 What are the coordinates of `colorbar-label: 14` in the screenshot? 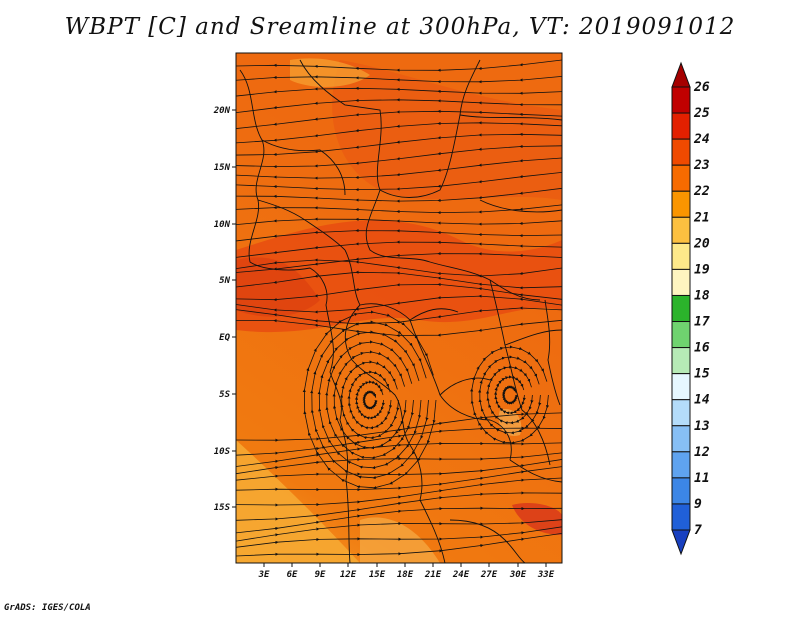 It's located at (702, 400).